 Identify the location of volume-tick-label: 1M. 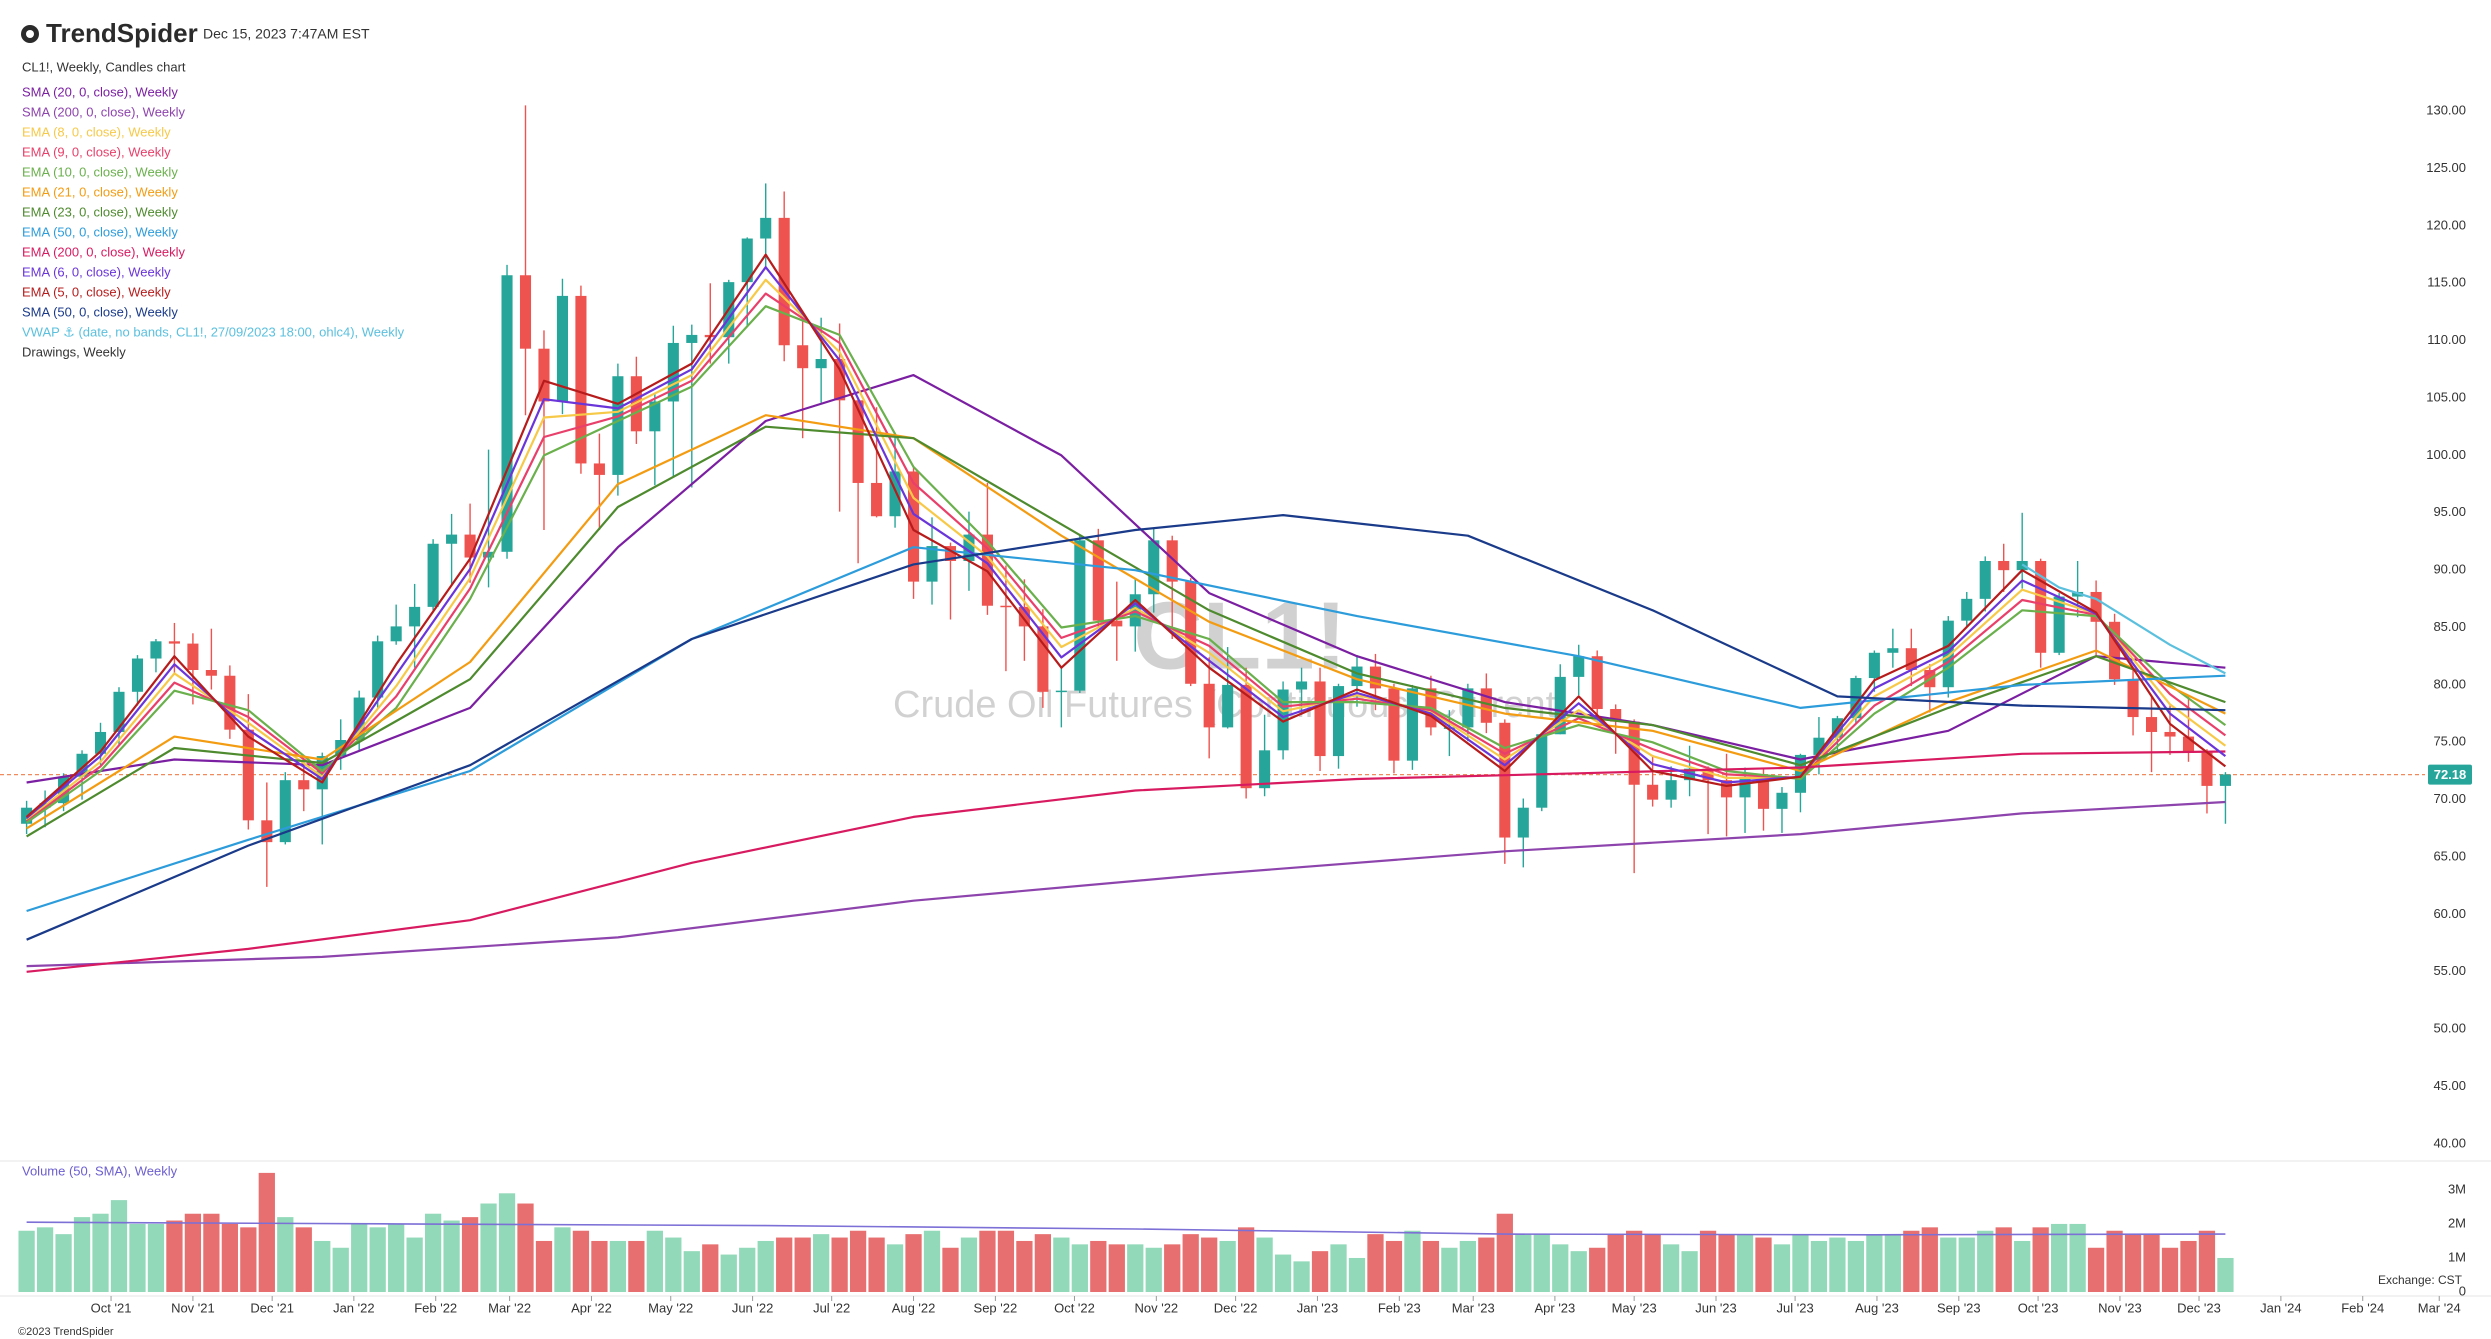
(2457, 1256).